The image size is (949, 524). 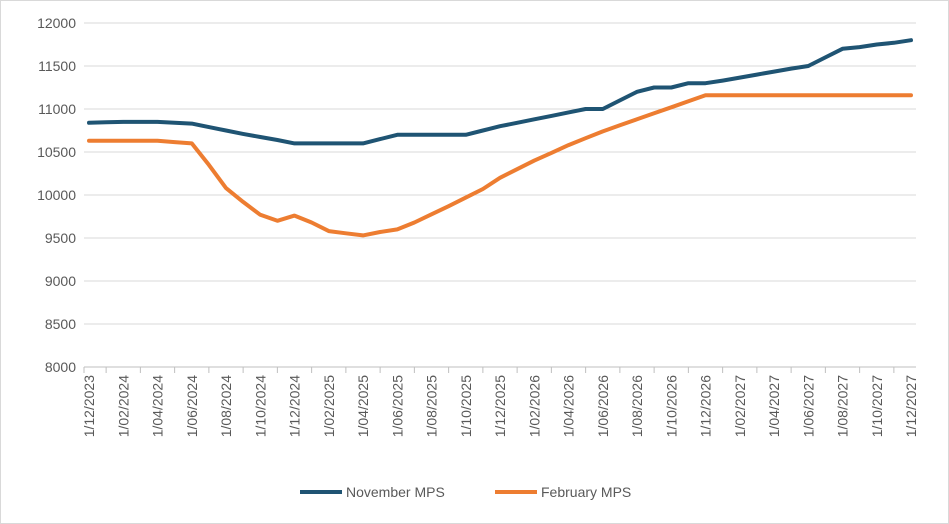 What do you see at coordinates (569, 406) in the screenshot?
I see `x-tick-label: 1/04/2026` at bounding box center [569, 406].